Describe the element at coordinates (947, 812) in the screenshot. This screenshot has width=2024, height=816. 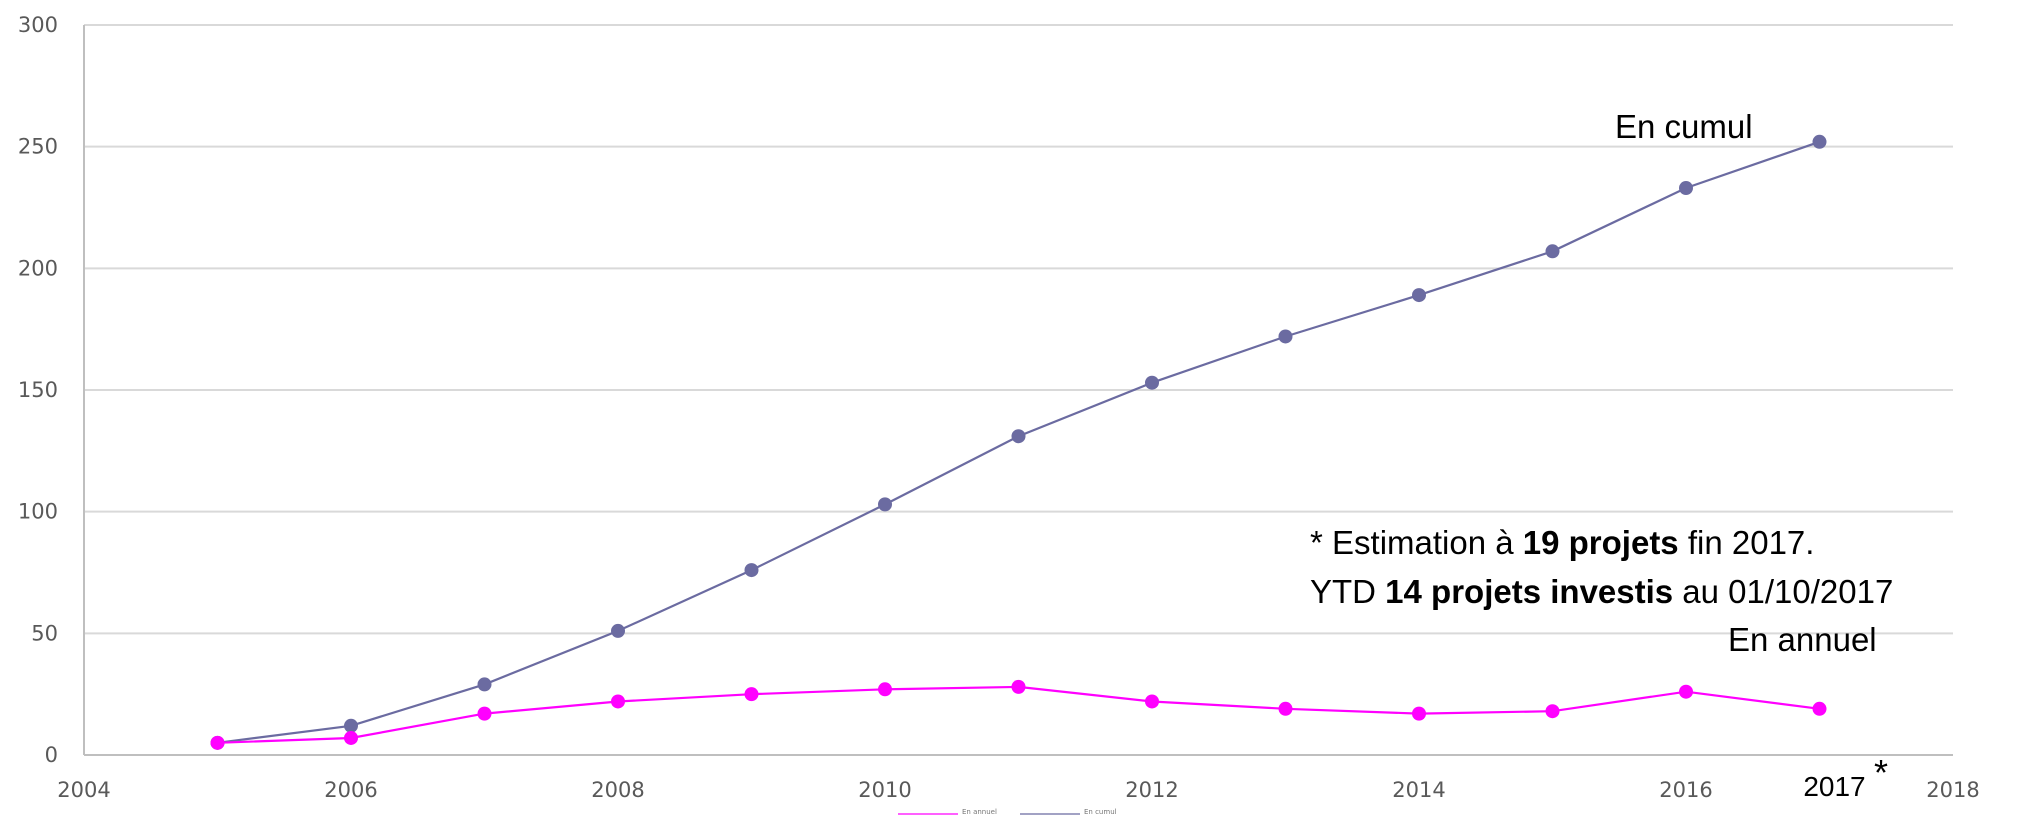
I see `legend-entry-annuel: En annuel` at that location.